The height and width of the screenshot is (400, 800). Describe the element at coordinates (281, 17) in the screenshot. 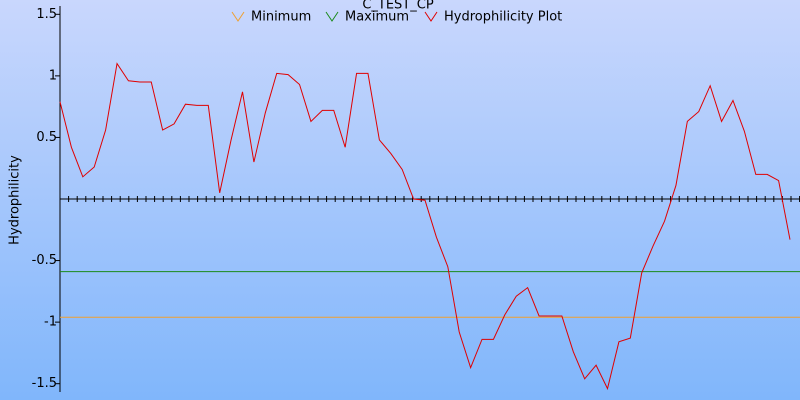

I see `legend-label: Minimum` at that location.